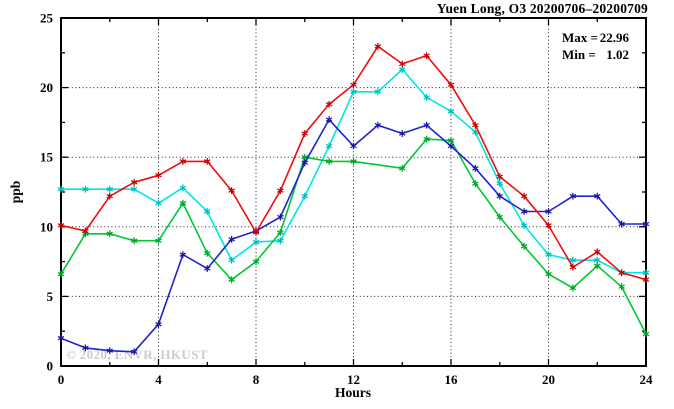 The height and width of the screenshot is (409, 674). Describe the element at coordinates (134, 241) in the screenshot. I see `series-green-marker-h3` at that location.